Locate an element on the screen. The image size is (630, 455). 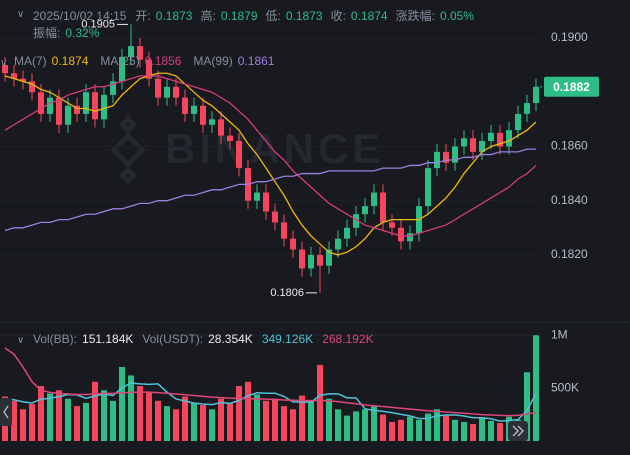
volume-legend-label: Vol(BB): is located at coordinates (55, 339).